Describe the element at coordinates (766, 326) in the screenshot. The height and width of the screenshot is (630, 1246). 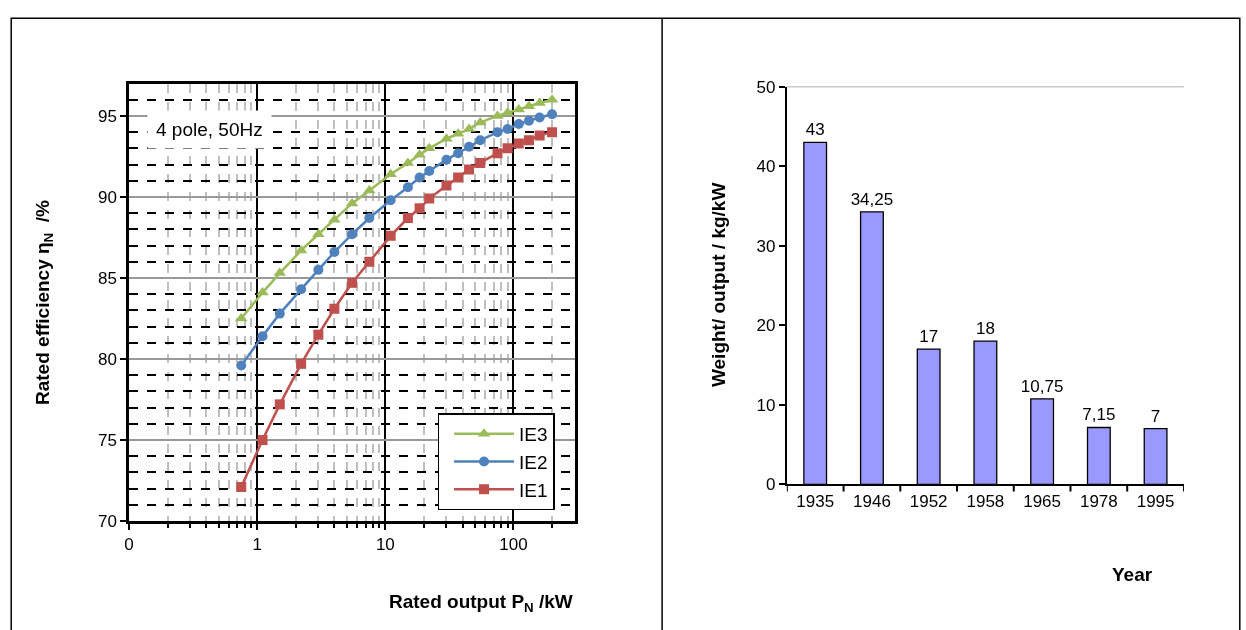
I see `y-tick-label: 20` at that location.